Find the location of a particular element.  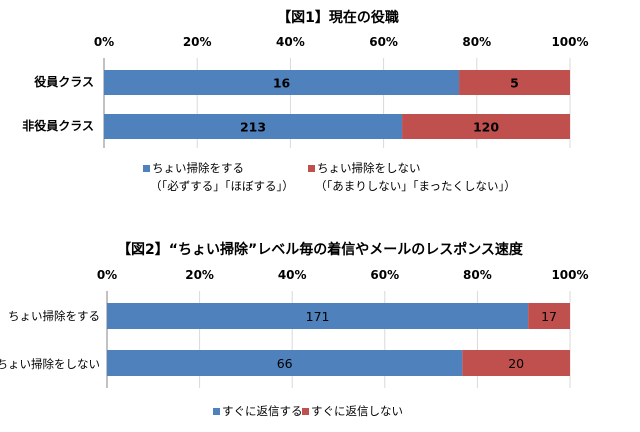

chart2-x-ticks: 0% 20% 40% 60% 80% 100% is located at coordinates (343, 275).